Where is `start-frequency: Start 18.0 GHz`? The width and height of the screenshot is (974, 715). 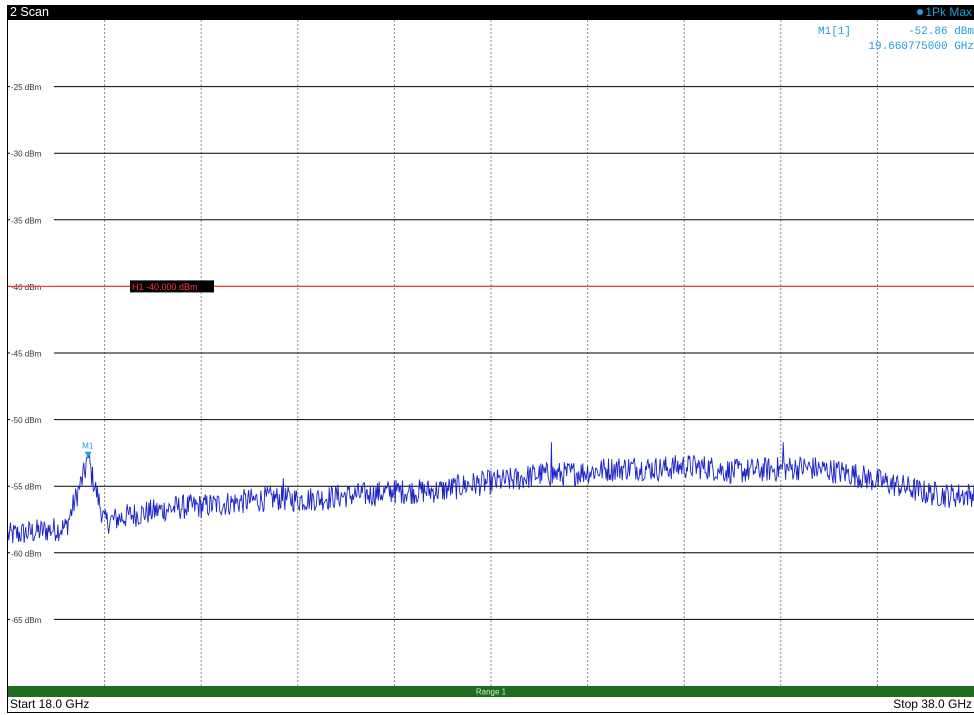 start-frequency: Start 18.0 GHz is located at coordinates (50, 704).